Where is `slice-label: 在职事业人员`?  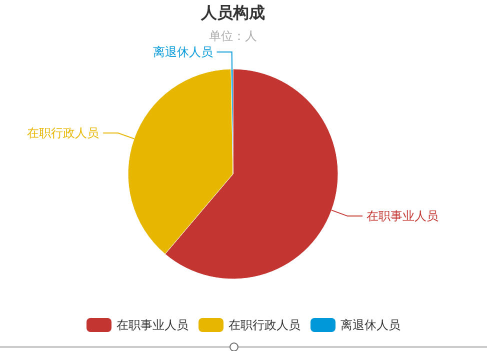 slice-label: 在职事业人员 is located at coordinates (402, 216).